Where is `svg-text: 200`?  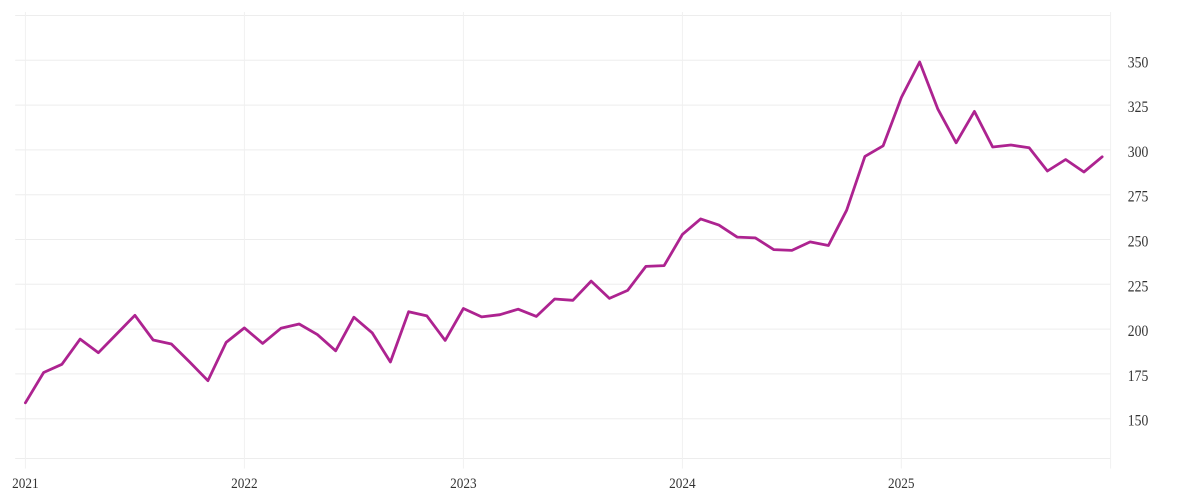
svg-text: 200 is located at coordinates (1138, 331).